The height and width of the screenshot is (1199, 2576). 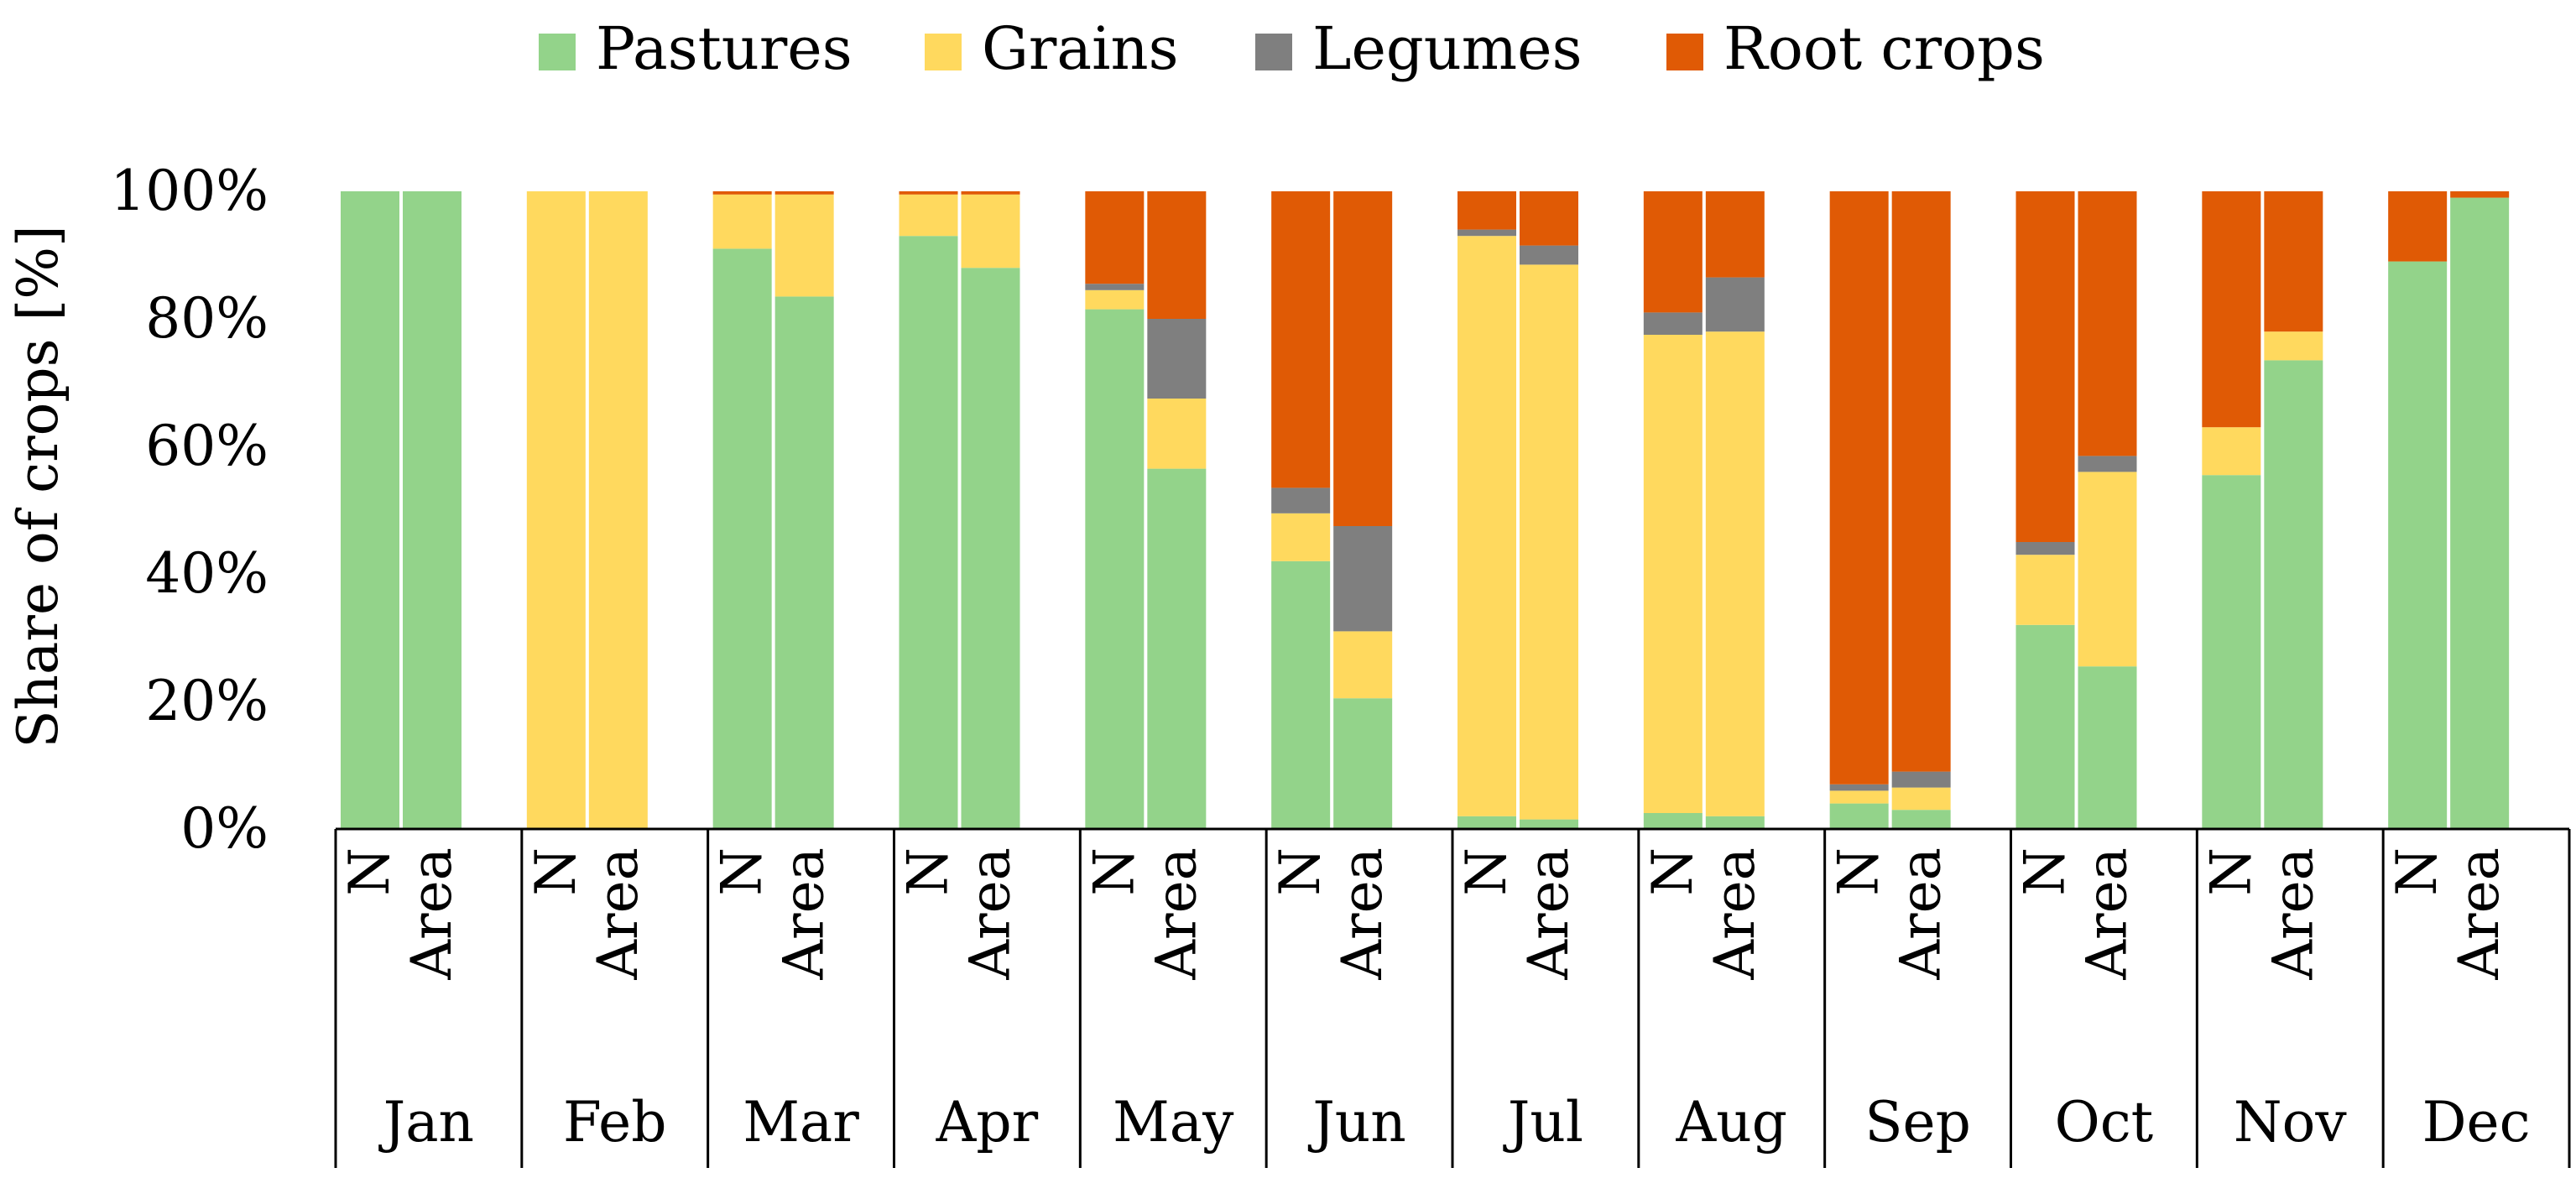 I want to click on month-label: Feb, so click(x=615, y=1122).